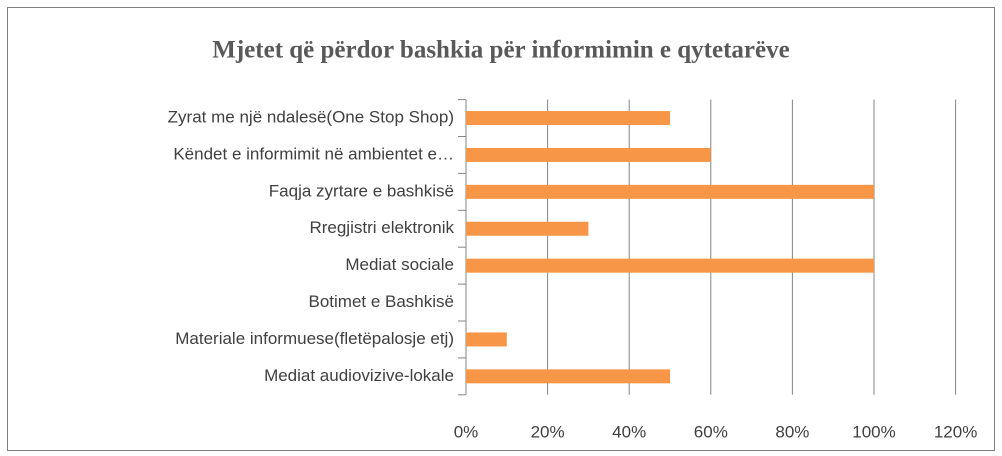  I want to click on y-tick-label: Mediat audiovizive-lokale, so click(359, 375).